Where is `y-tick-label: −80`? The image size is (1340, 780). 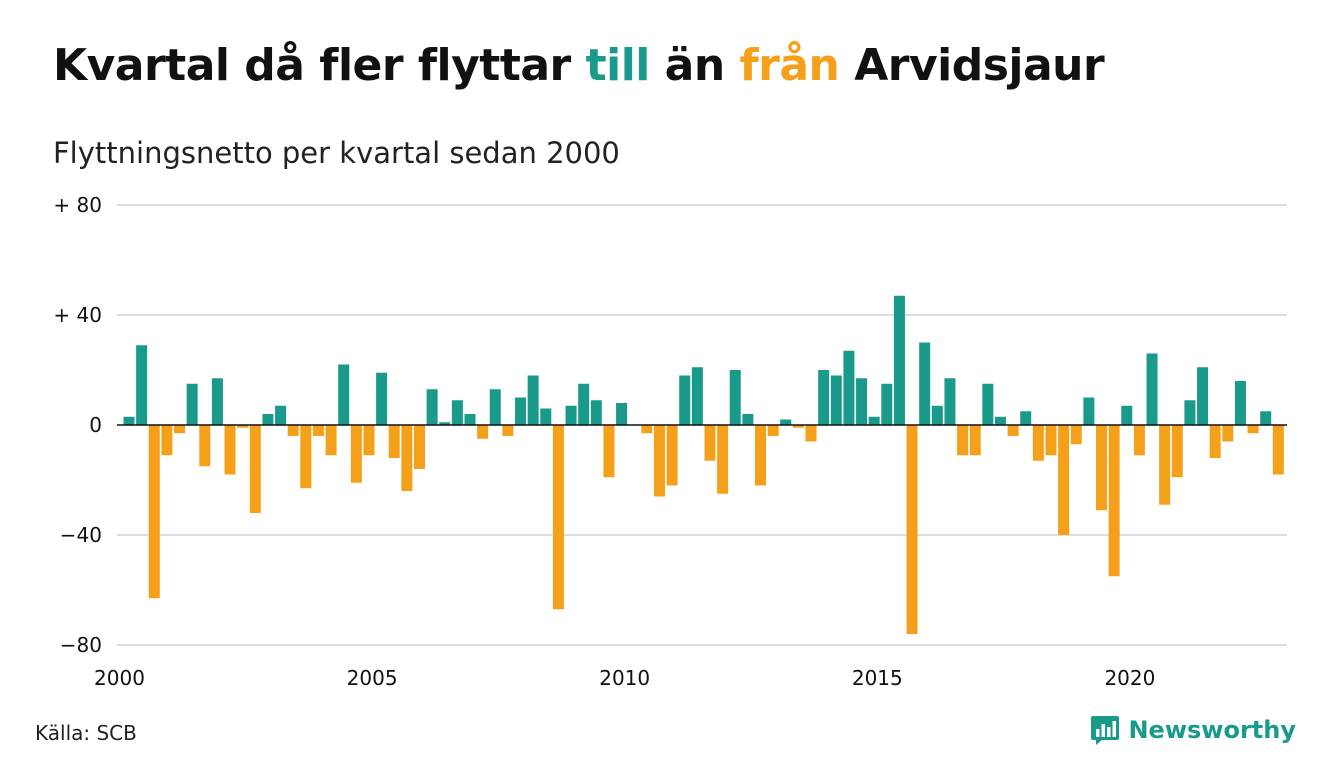 y-tick-label: −80 is located at coordinates (81, 645).